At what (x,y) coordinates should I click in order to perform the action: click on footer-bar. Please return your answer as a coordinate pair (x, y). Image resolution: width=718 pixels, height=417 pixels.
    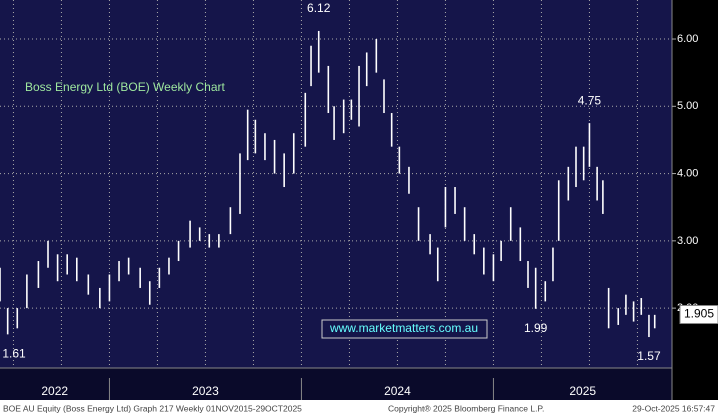
    Looking at the image, I should click on (359, 408).